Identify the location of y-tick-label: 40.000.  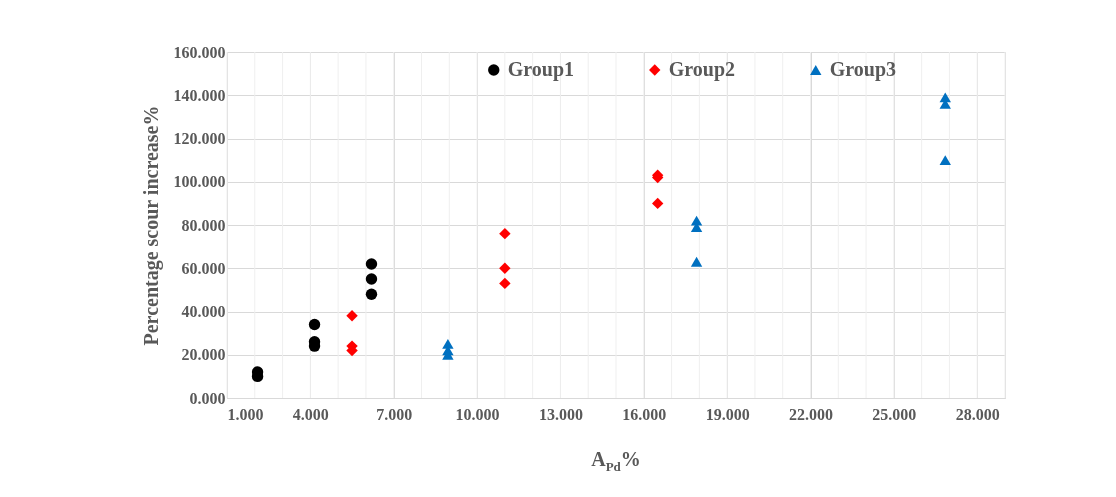
(203, 311).